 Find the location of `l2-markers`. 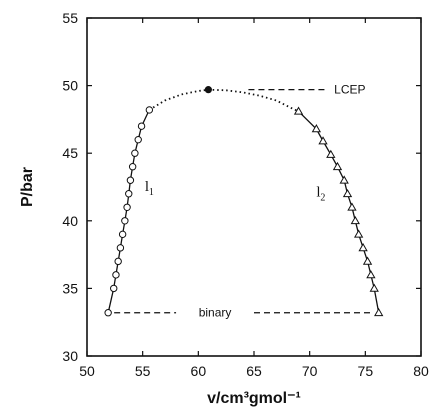

l2-markers is located at coordinates (338, 211).